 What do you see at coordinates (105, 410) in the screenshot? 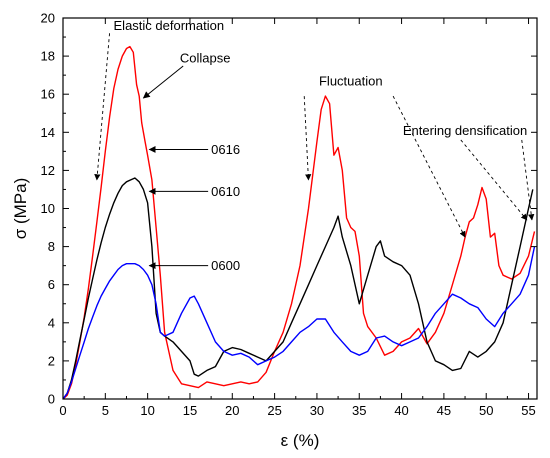
I see `x-tick-label: 5` at bounding box center [105, 410].